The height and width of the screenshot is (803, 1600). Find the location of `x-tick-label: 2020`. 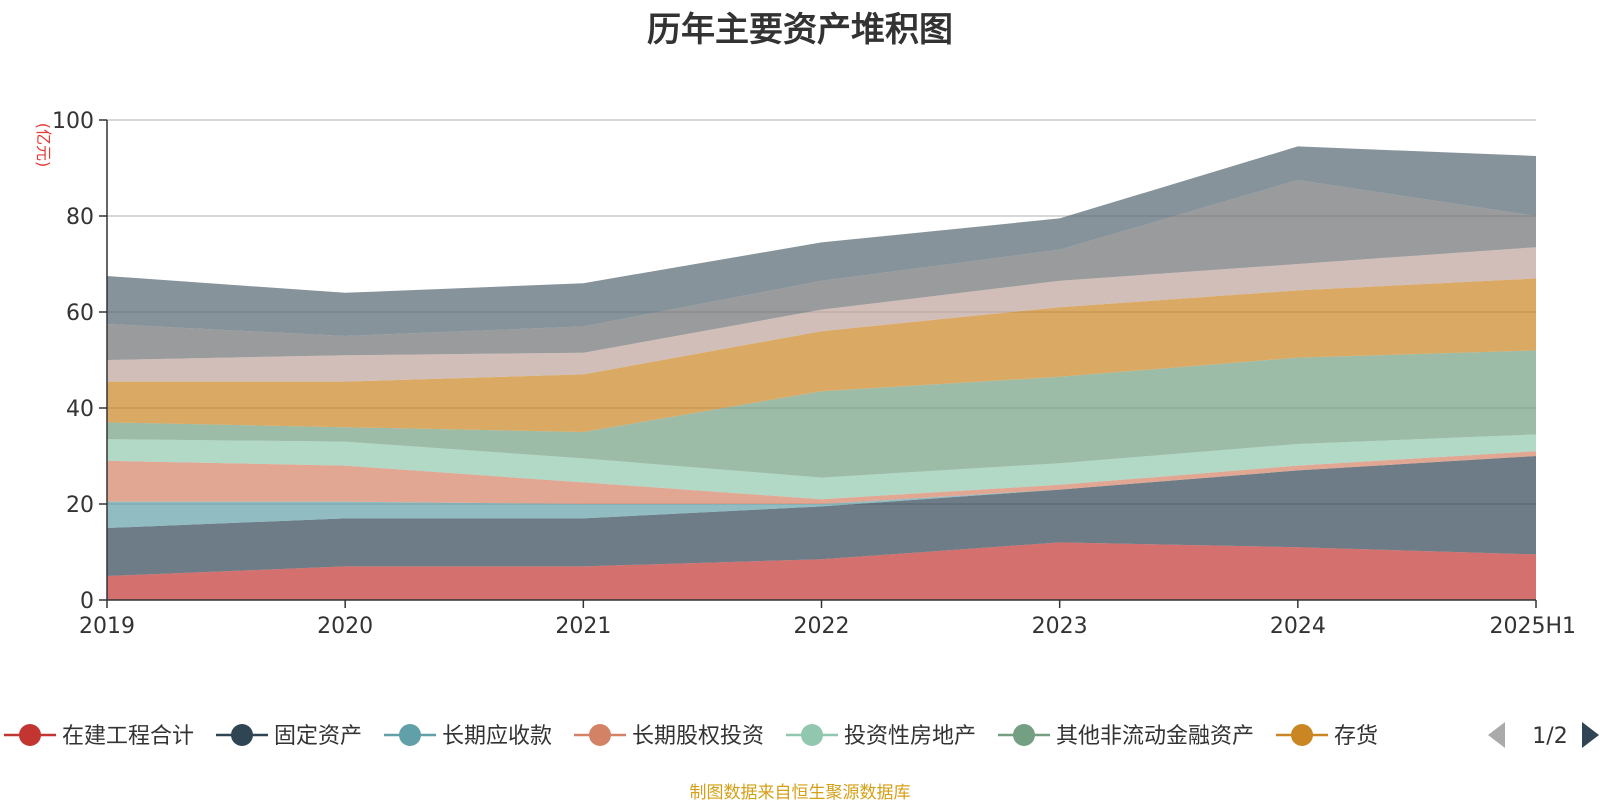

x-tick-label: 2020 is located at coordinates (345, 626).